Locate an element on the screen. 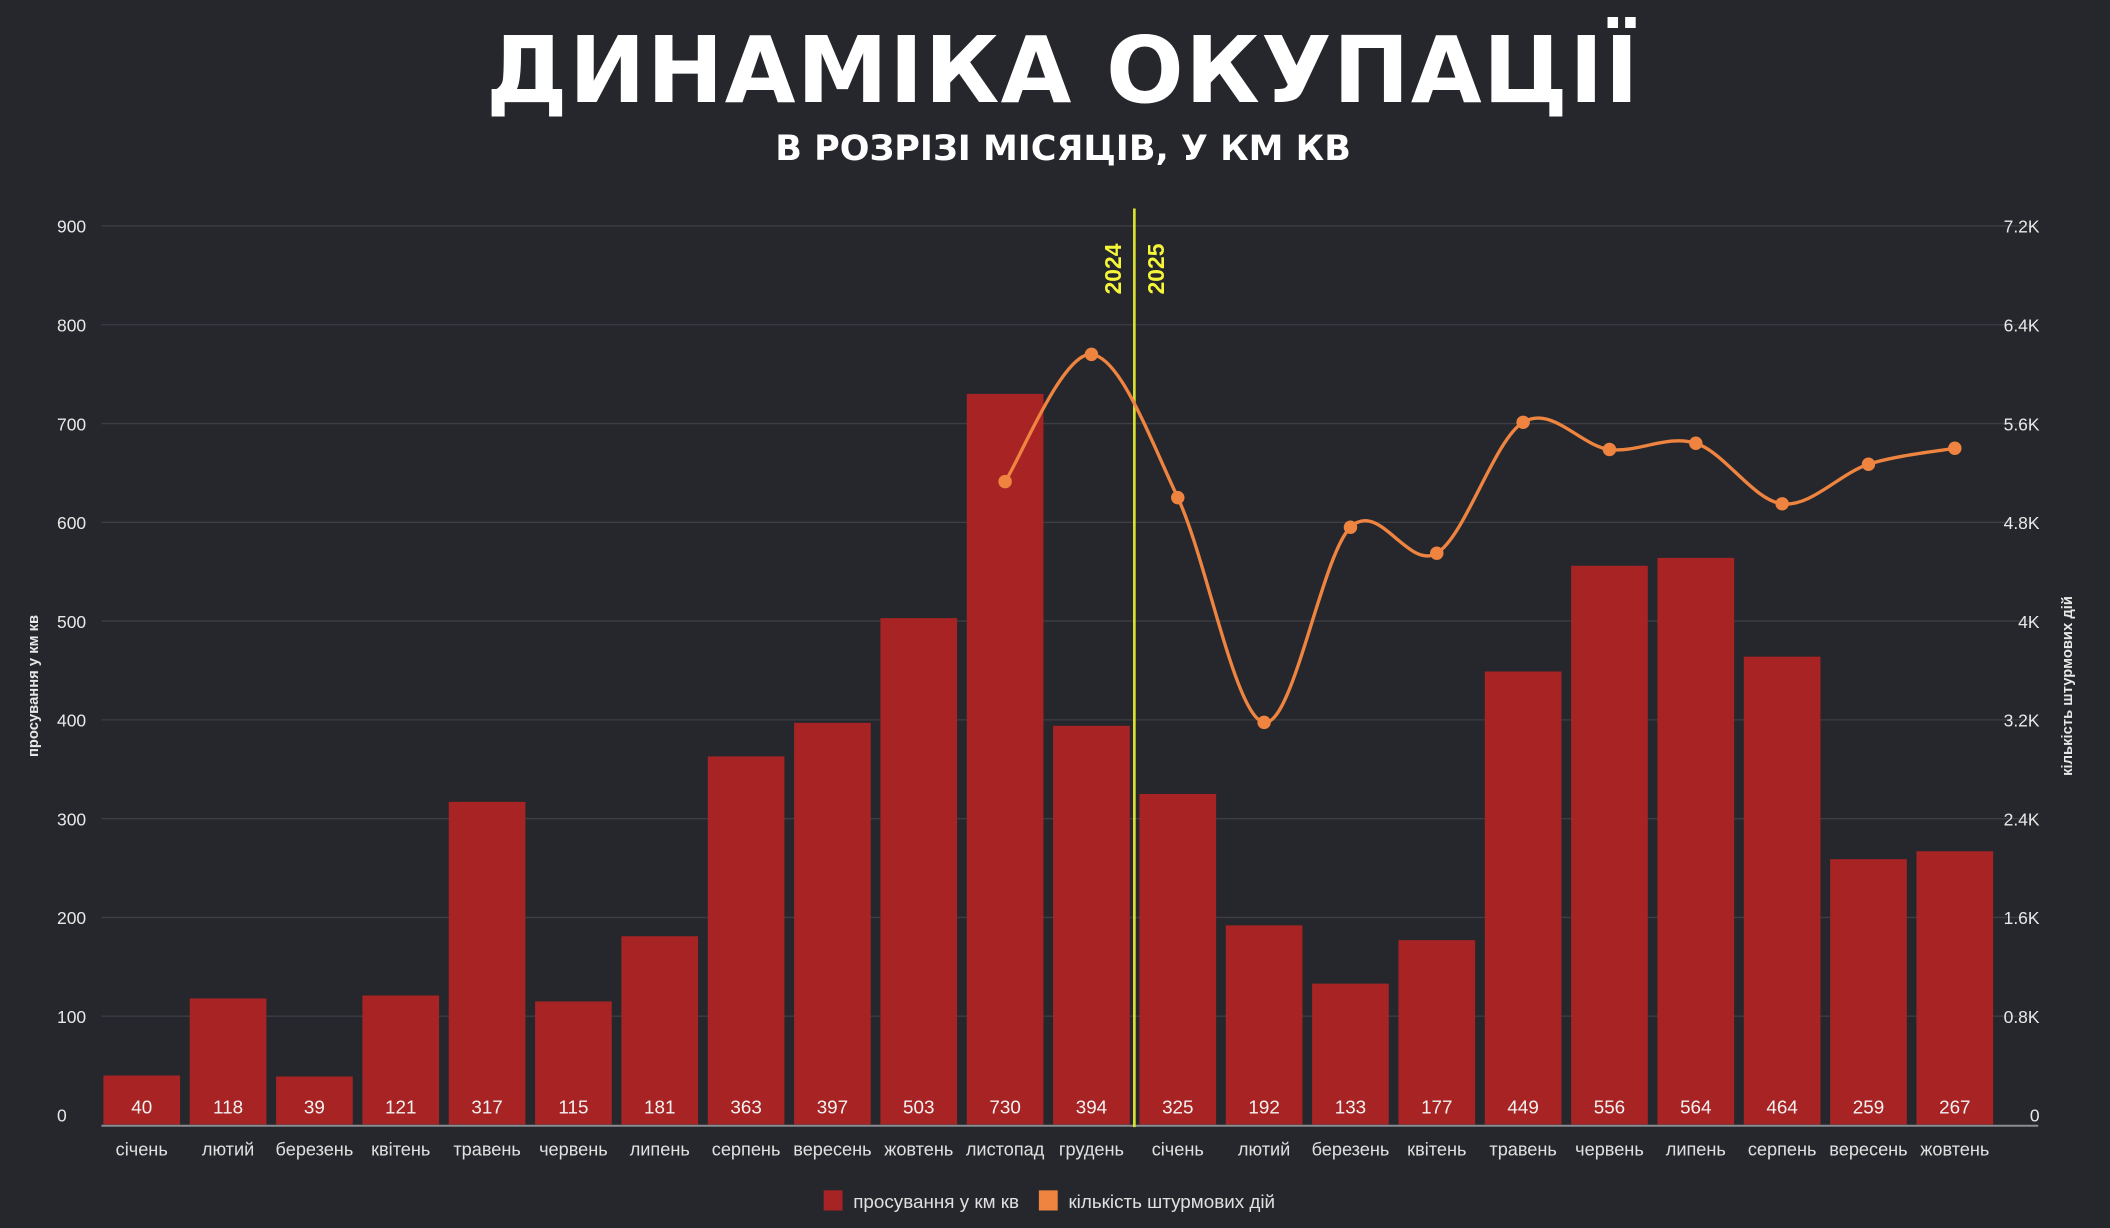  right-axis-title: кількість штурмових дій is located at coordinates (2068, 686).